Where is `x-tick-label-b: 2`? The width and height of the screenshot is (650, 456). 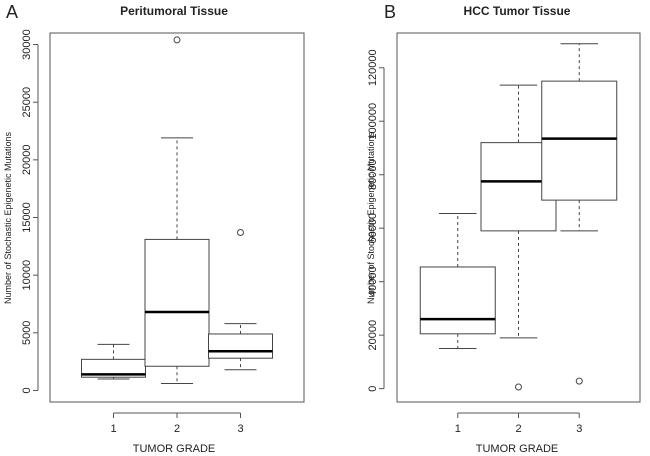 x-tick-label-b: 2 is located at coordinates (518, 429).